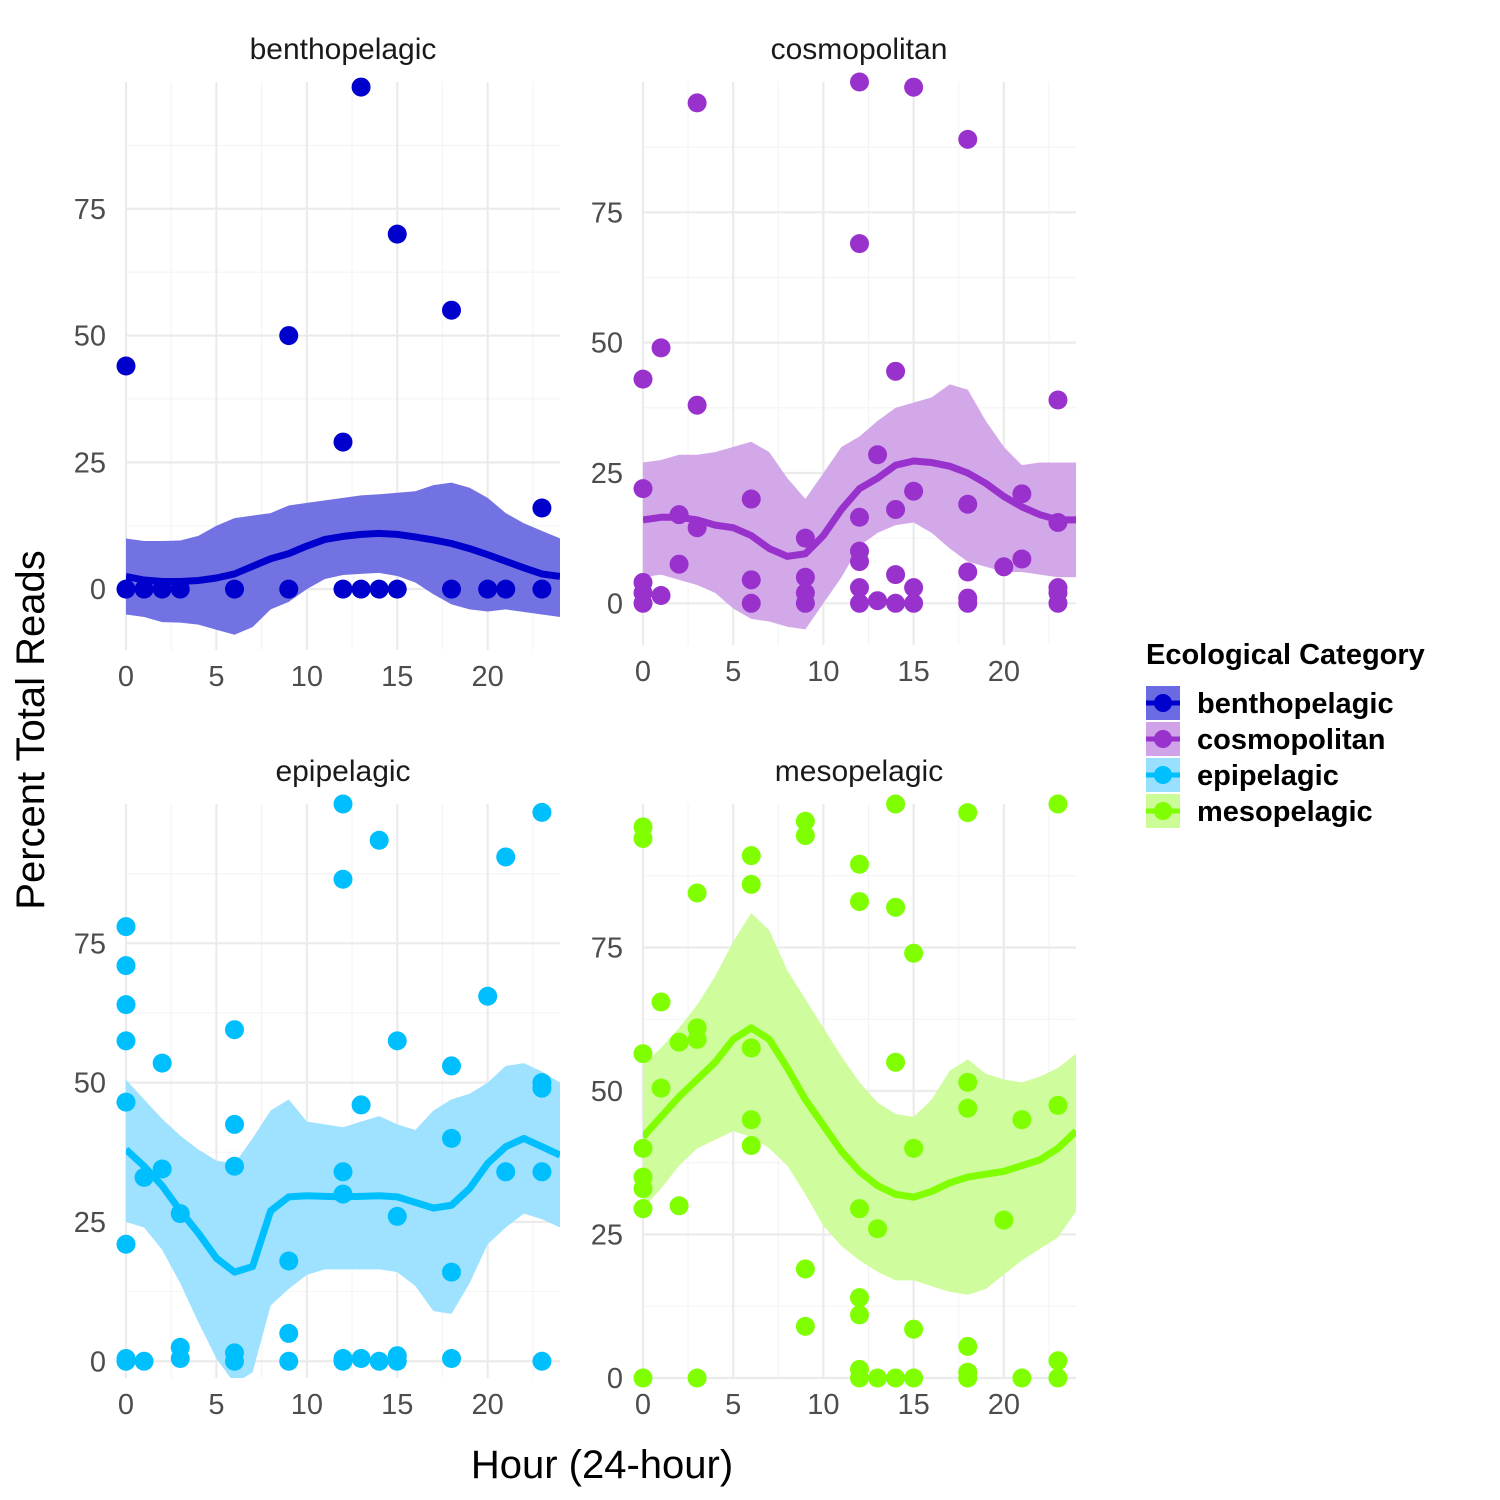 The height and width of the screenshot is (1500, 1500). What do you see at coordinates (1163, 775) in the screenshot?
I see `legend-key-point` at bounding box center [1163, 775].